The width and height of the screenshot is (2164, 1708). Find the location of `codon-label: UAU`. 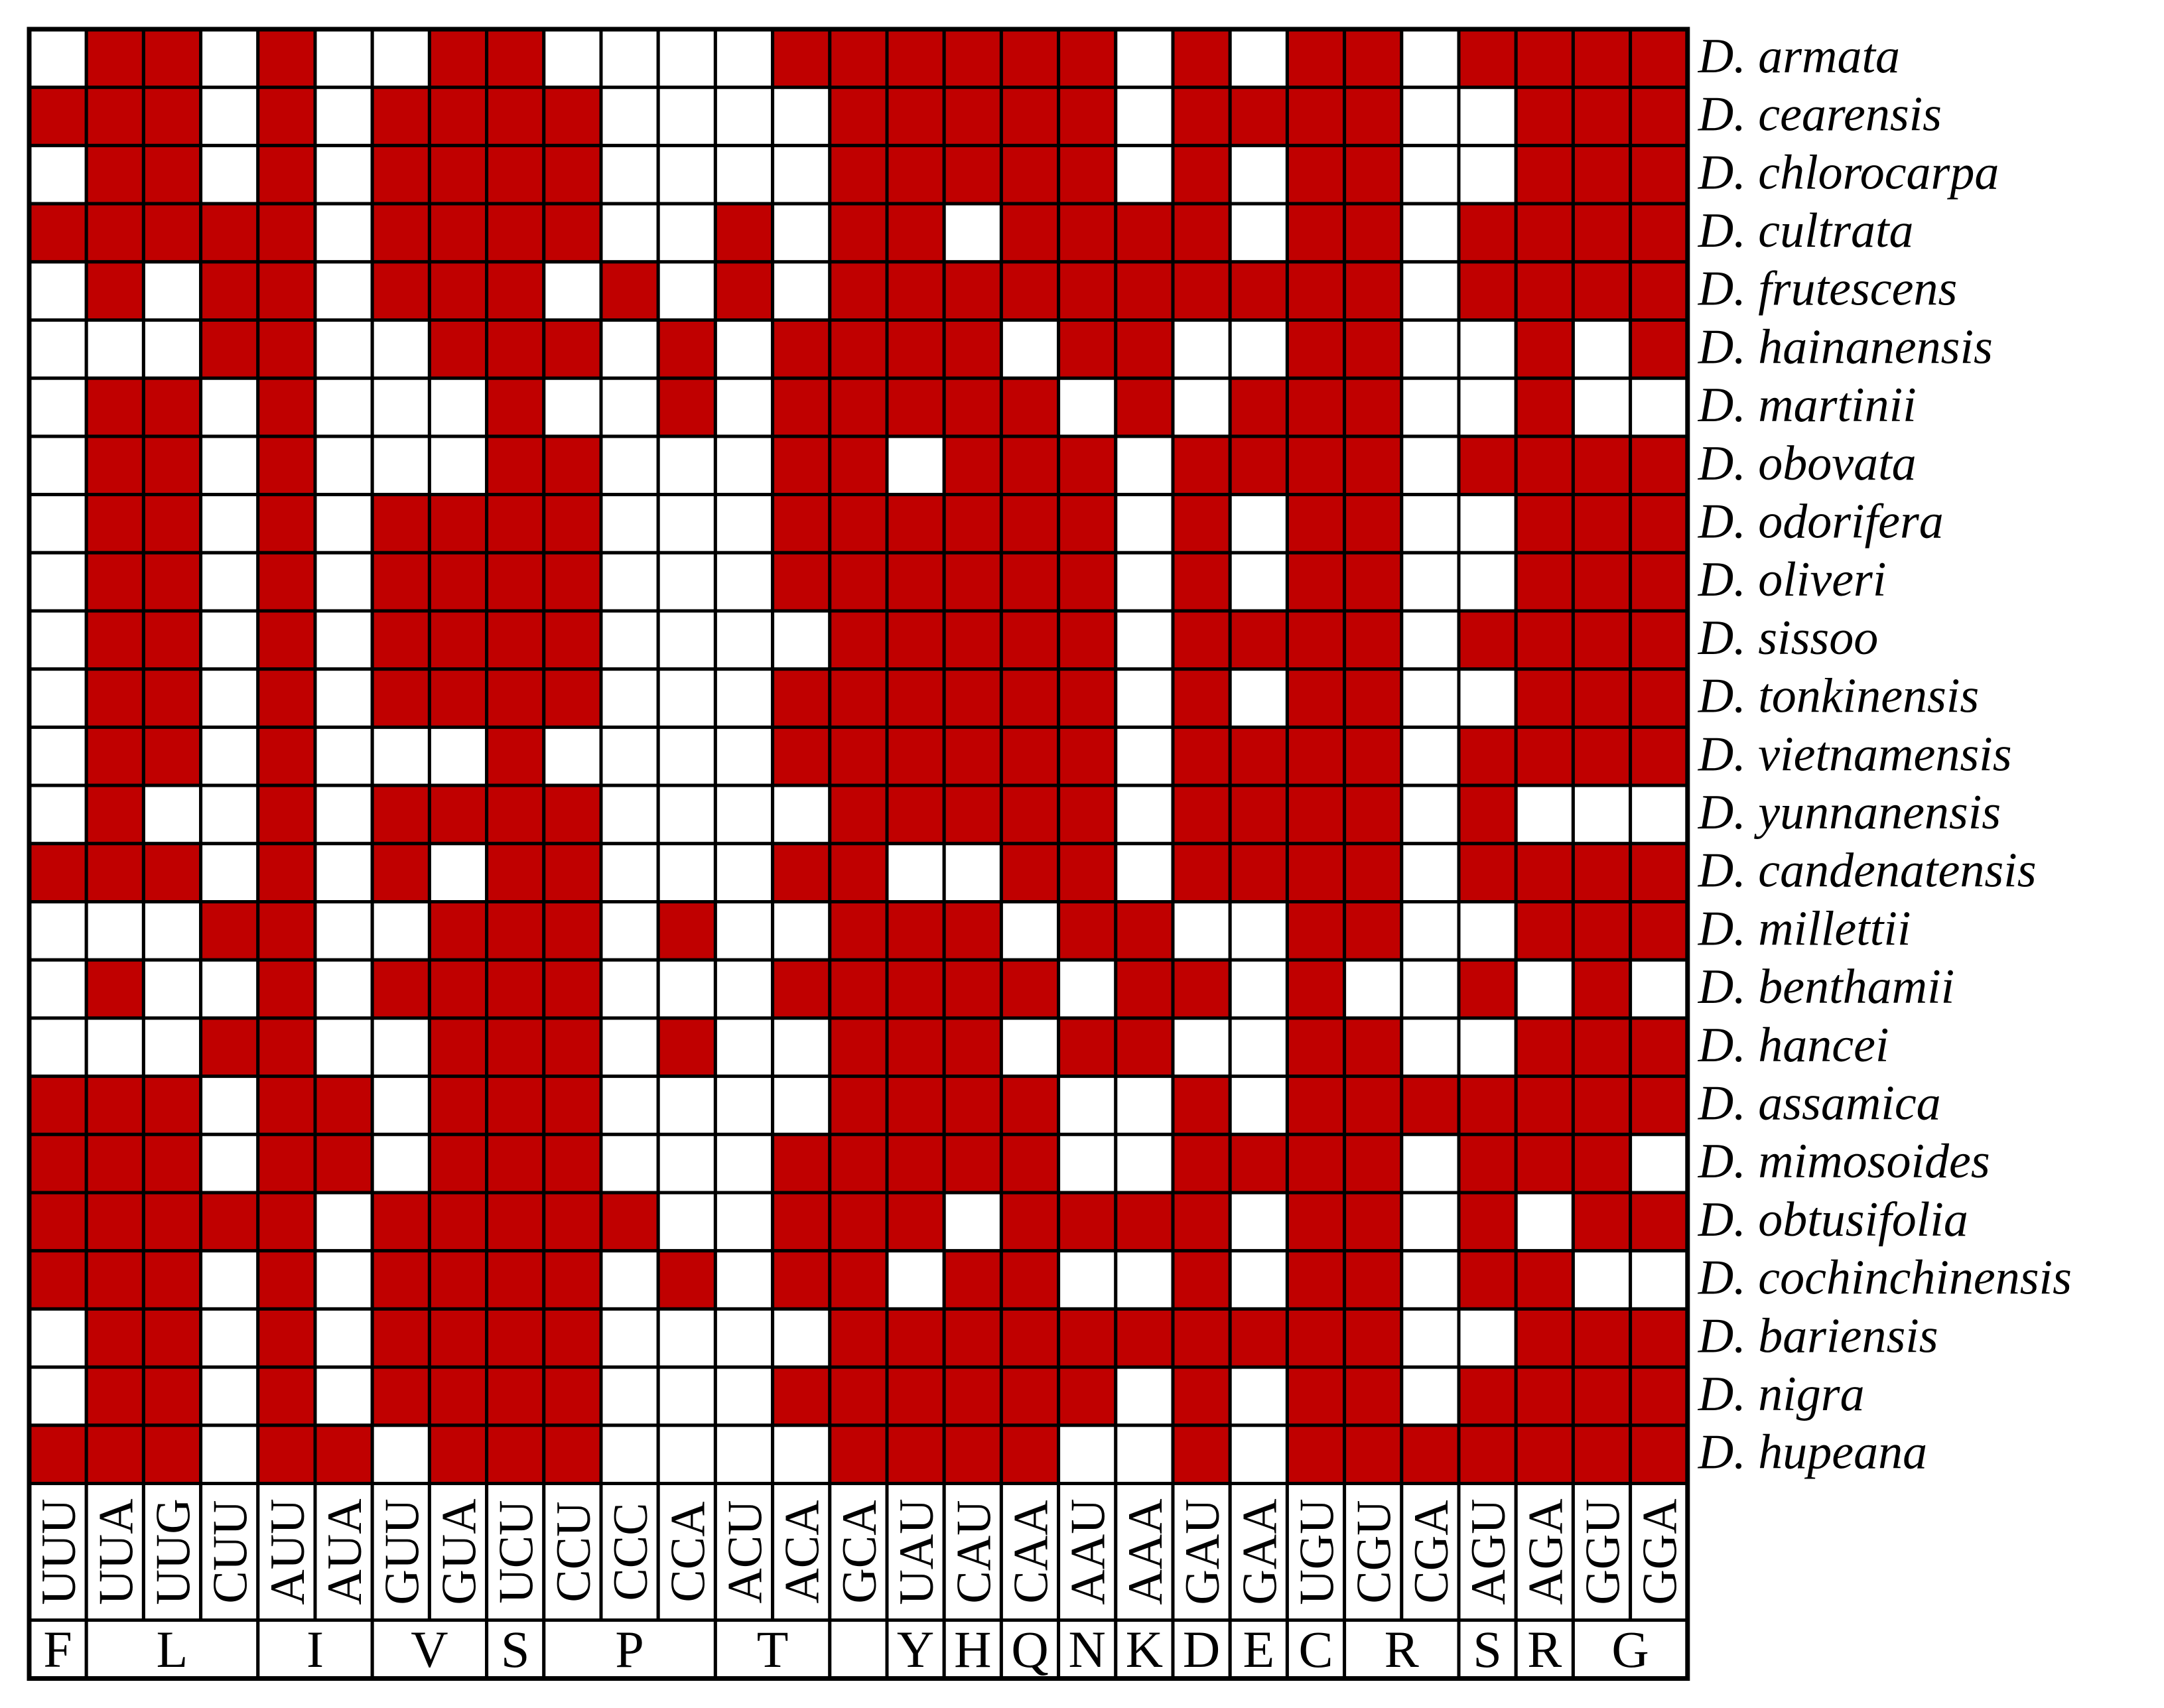

codon-label: UAU is located at coordinates (917, 1551).